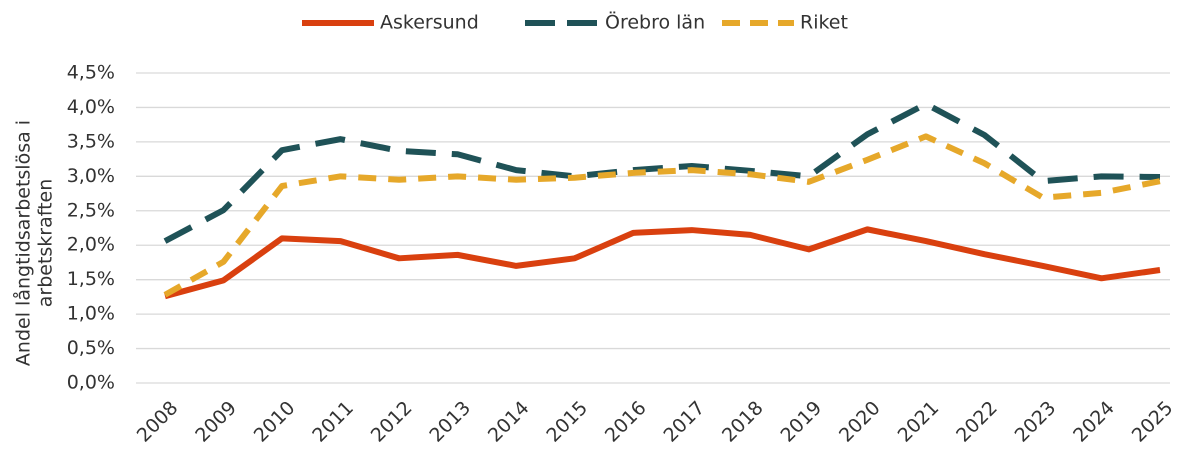  I want to click on y-tick-label: 0,5%, so click(91, 348).